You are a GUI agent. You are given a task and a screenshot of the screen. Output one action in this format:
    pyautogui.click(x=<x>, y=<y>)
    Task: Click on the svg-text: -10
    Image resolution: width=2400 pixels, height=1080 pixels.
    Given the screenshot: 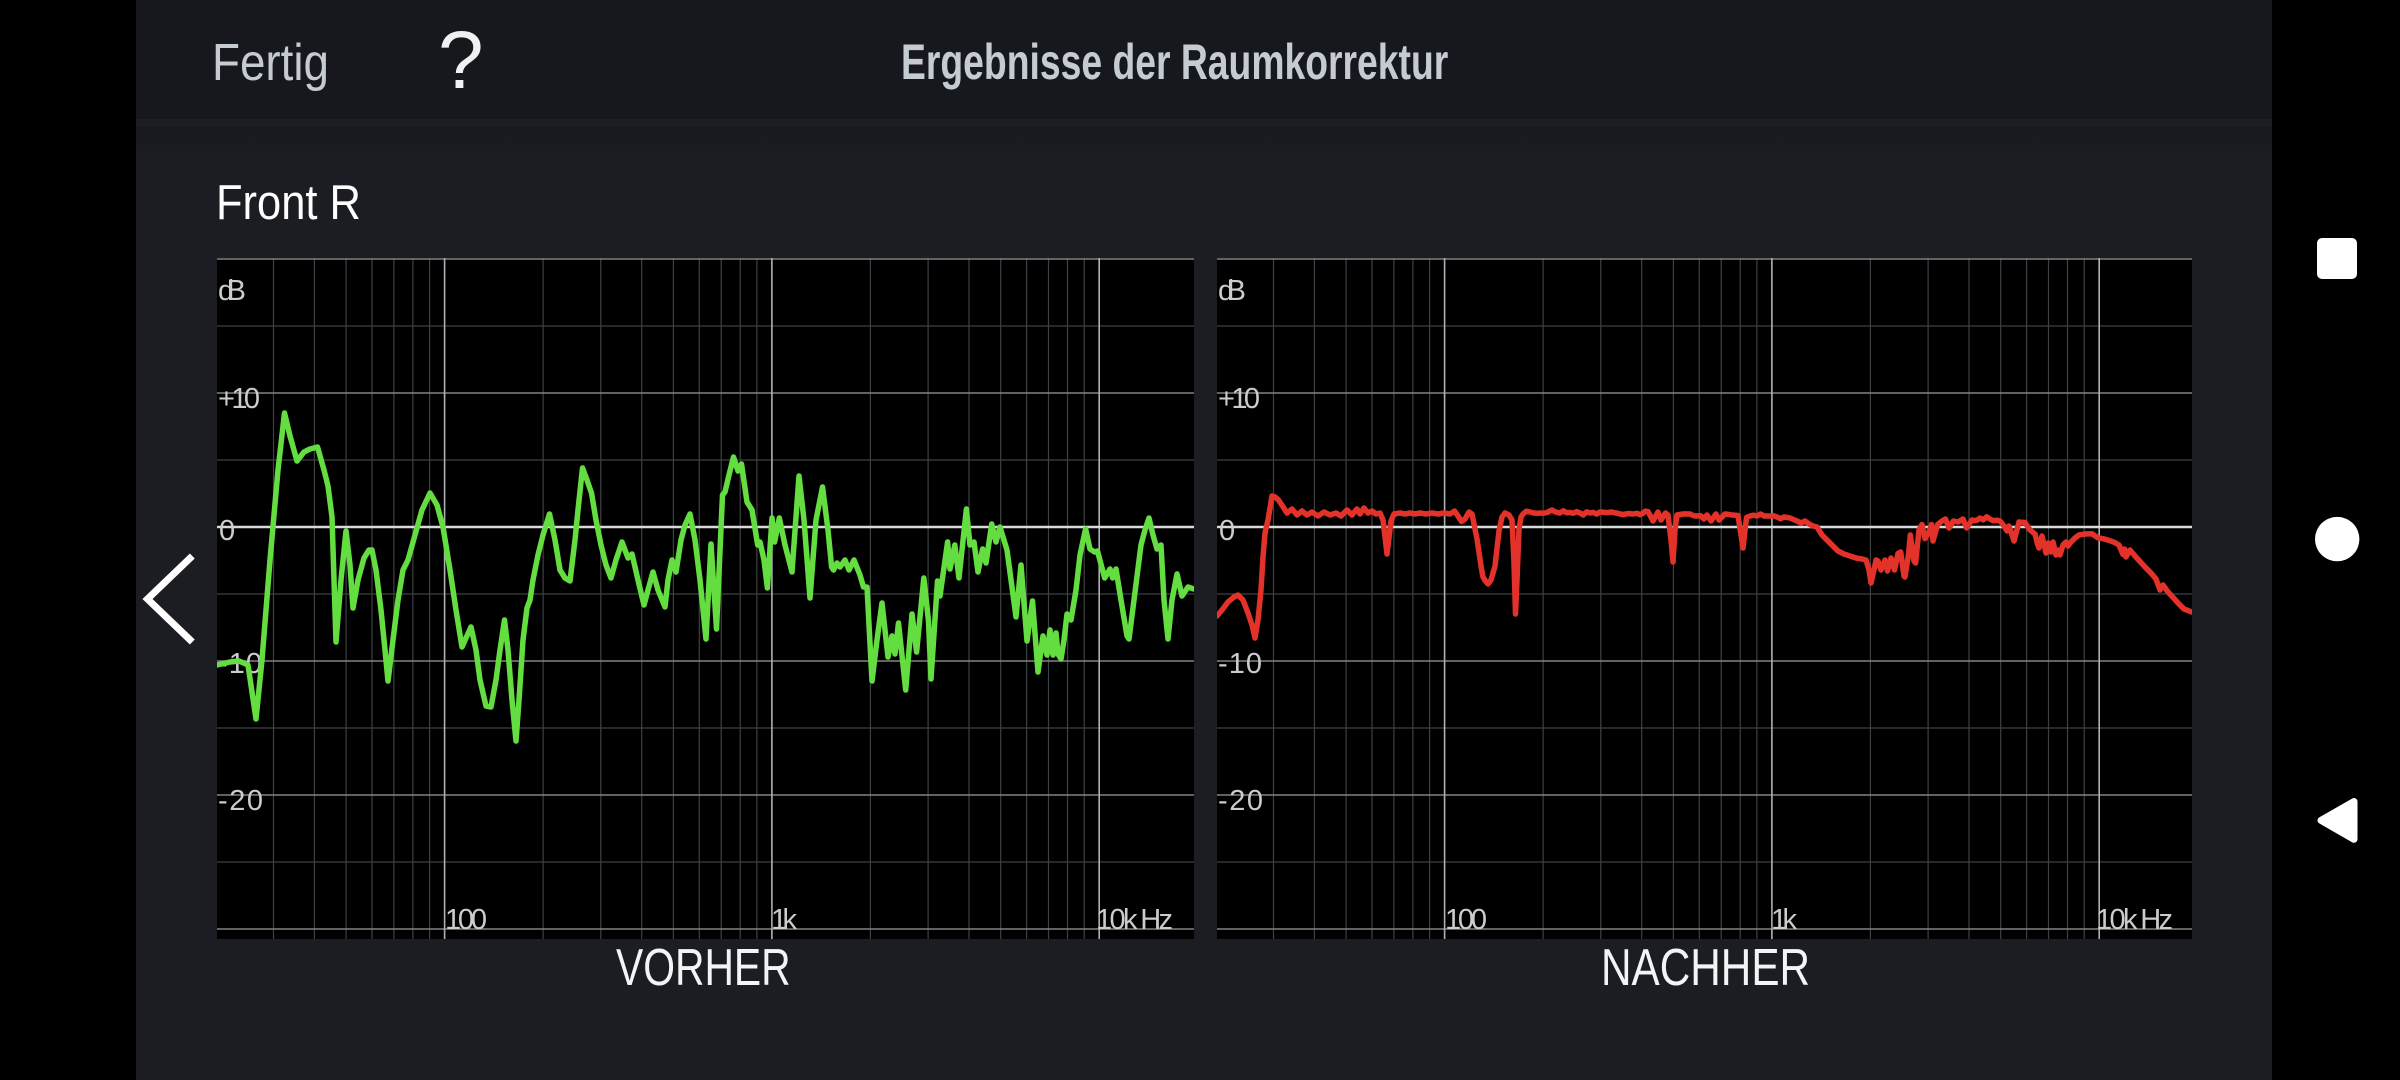 What is the action you would take?
    pyautogui.click(x=1240, y=664)
    